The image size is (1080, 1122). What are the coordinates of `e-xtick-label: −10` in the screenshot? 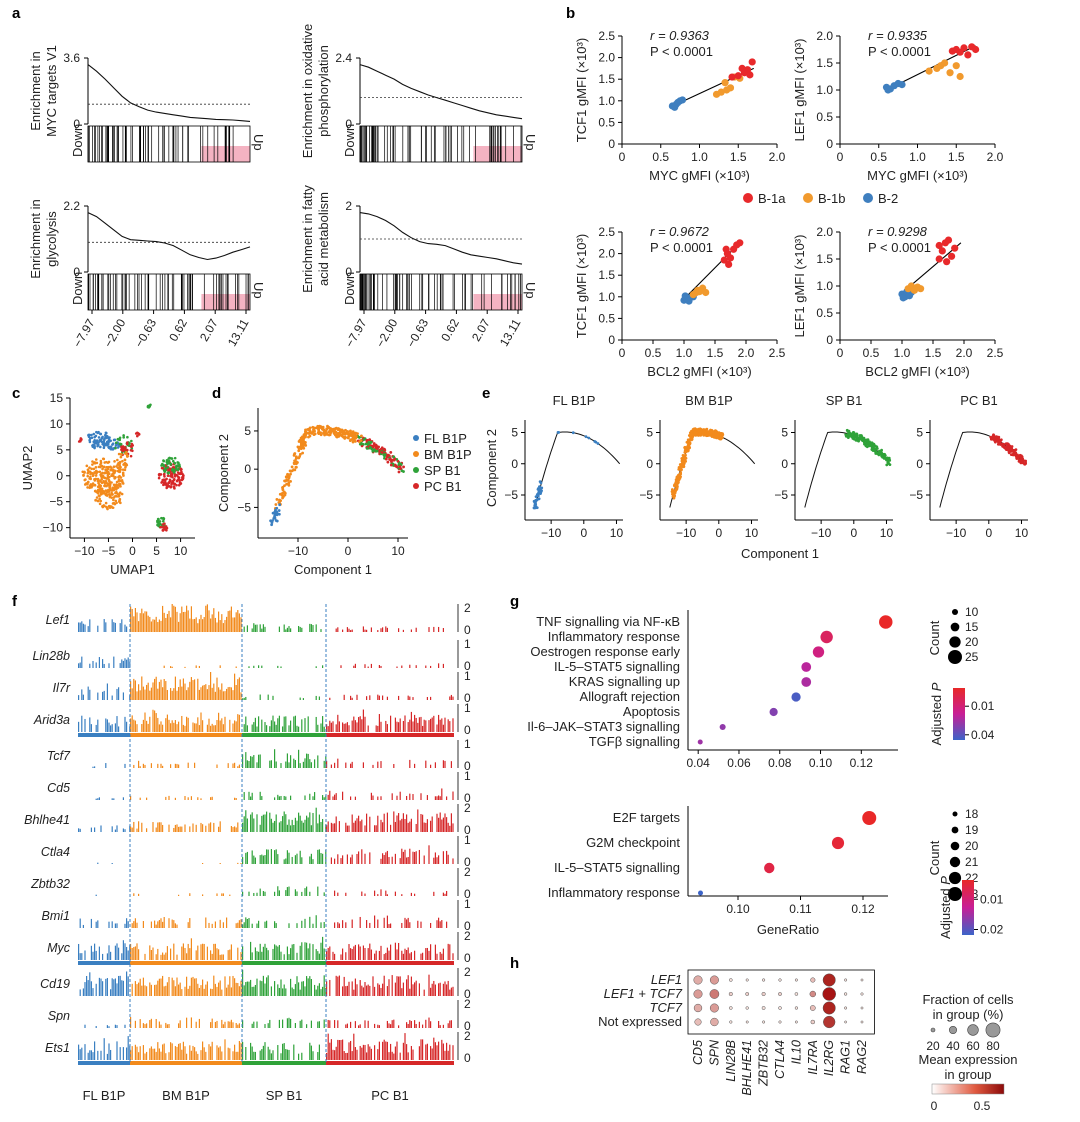 It's located at (686, 533).